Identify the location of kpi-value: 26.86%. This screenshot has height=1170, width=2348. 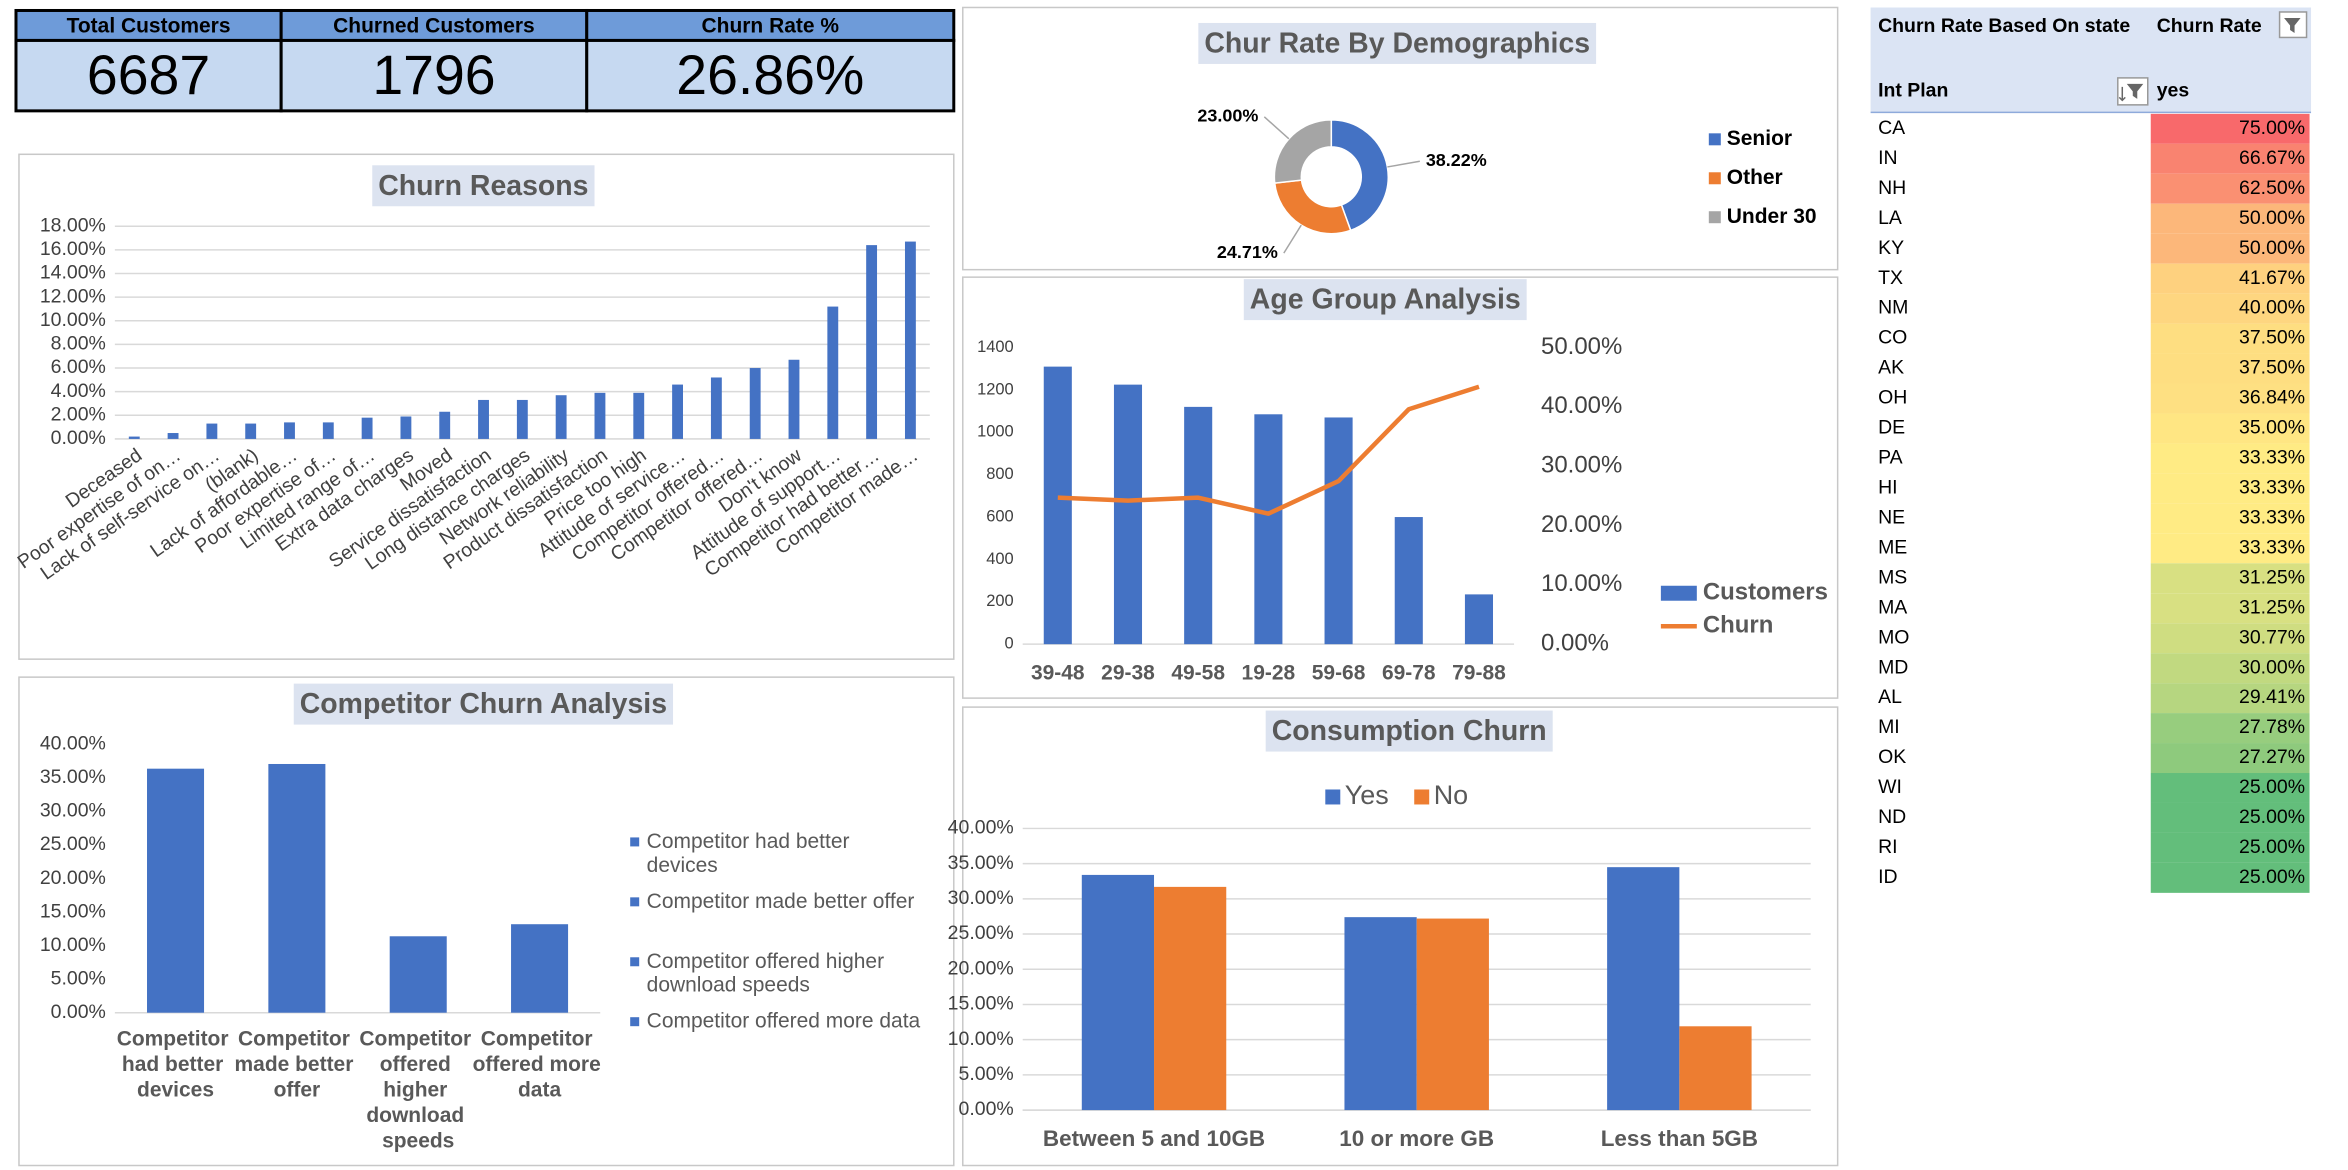
(770, 75).